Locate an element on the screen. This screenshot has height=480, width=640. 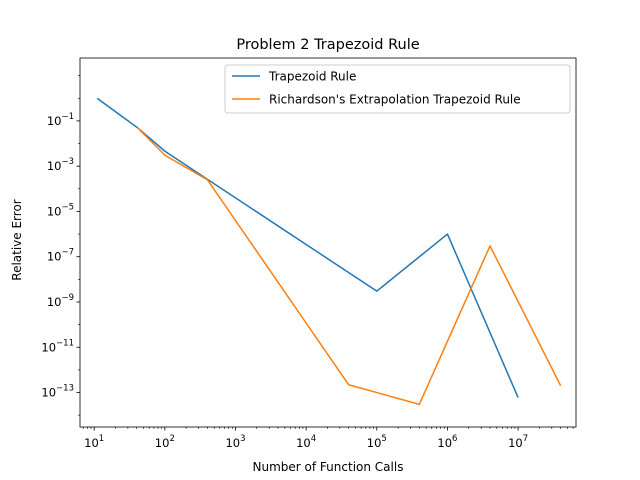
x-tick-label: 10³ is located at coordinates (235, 442).